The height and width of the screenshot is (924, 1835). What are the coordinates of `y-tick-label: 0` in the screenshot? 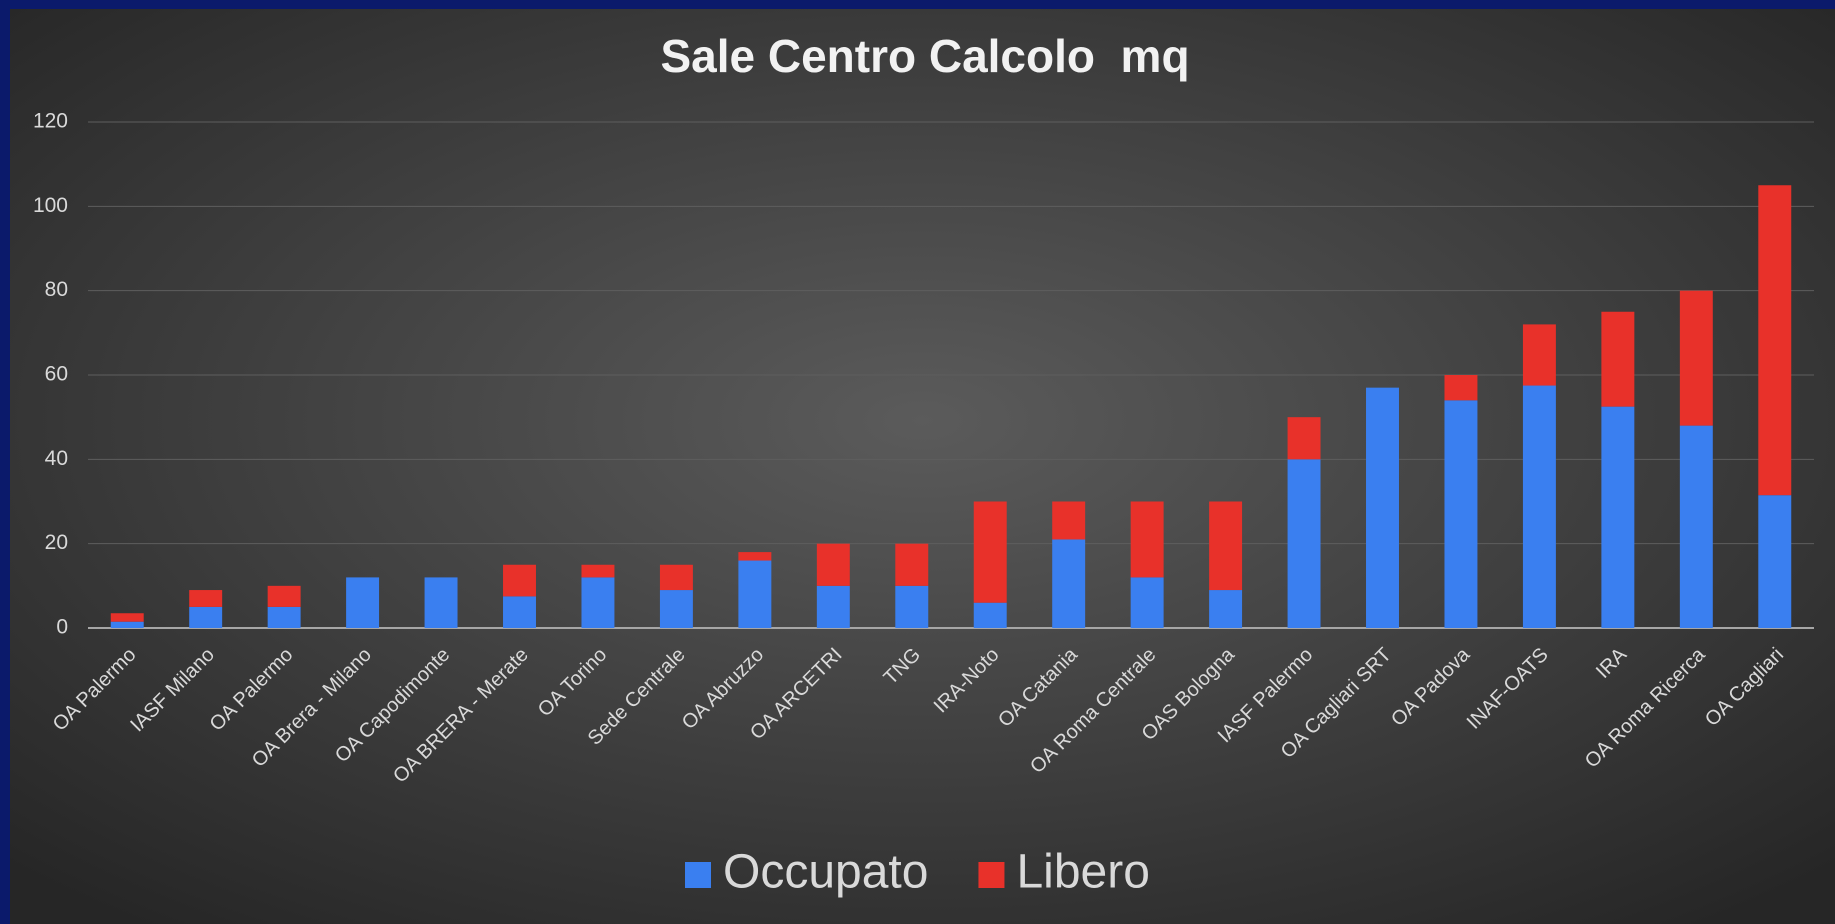 It's located at (62, 627).